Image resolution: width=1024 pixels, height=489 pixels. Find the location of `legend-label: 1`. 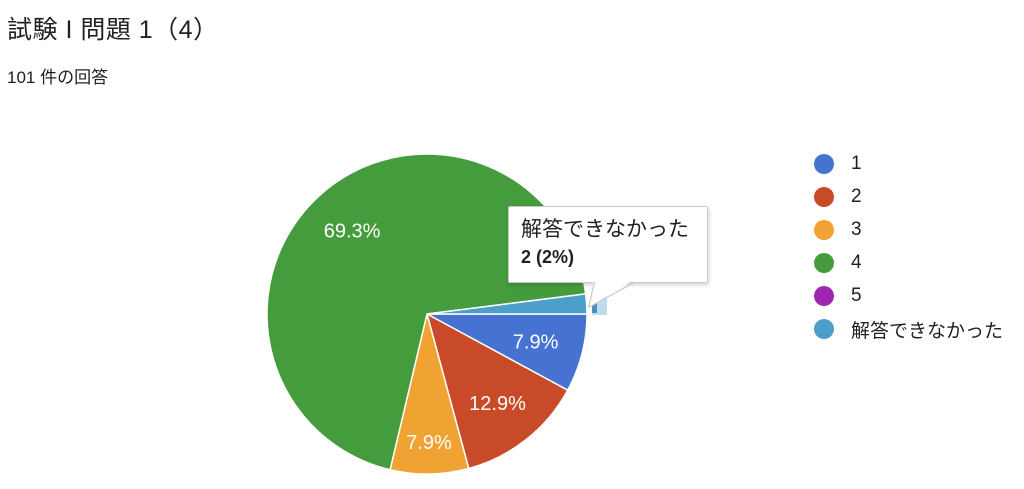

legend-label: 1 is located at coordinates (856, 163).